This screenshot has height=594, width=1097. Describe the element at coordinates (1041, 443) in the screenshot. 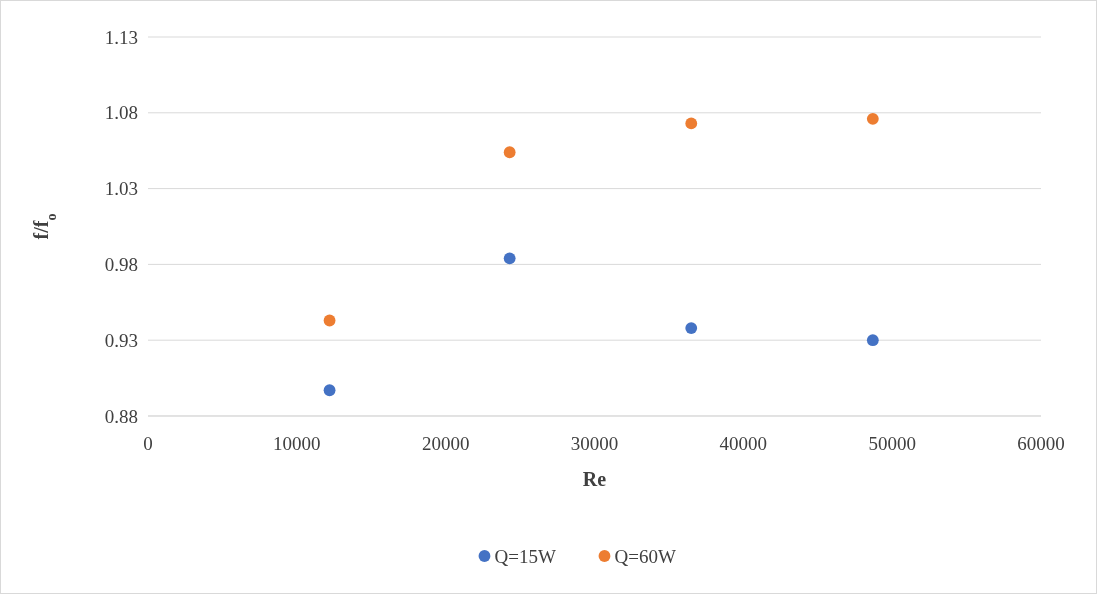

I see `x-tick-label: 60000` at that location.